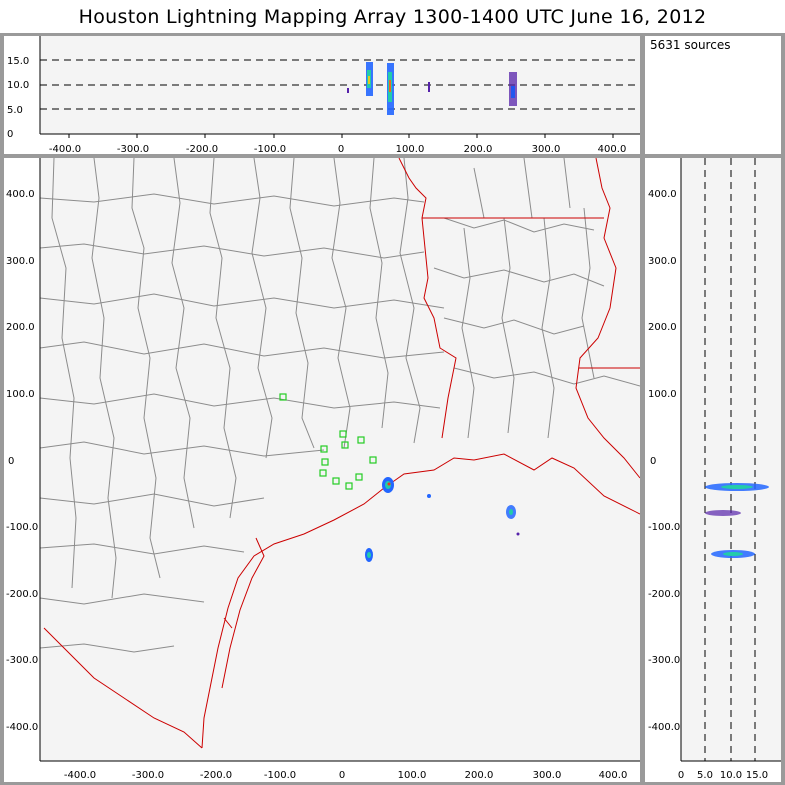 The image size is (785, 785). I want to click on y-tick-label: 5.0, so click(15, 110).